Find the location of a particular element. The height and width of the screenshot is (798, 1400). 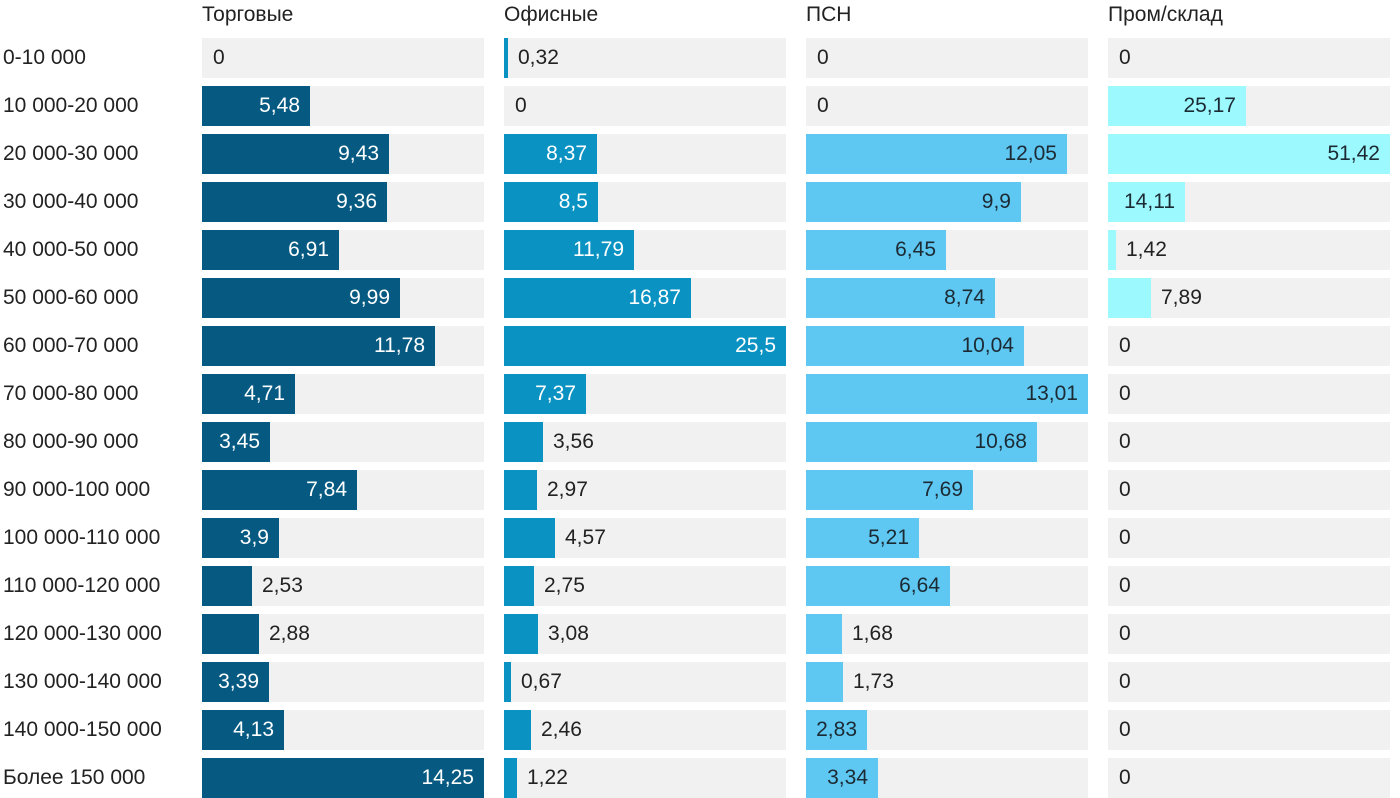

value-label: 9,36 is located at coordinates (356, 201).